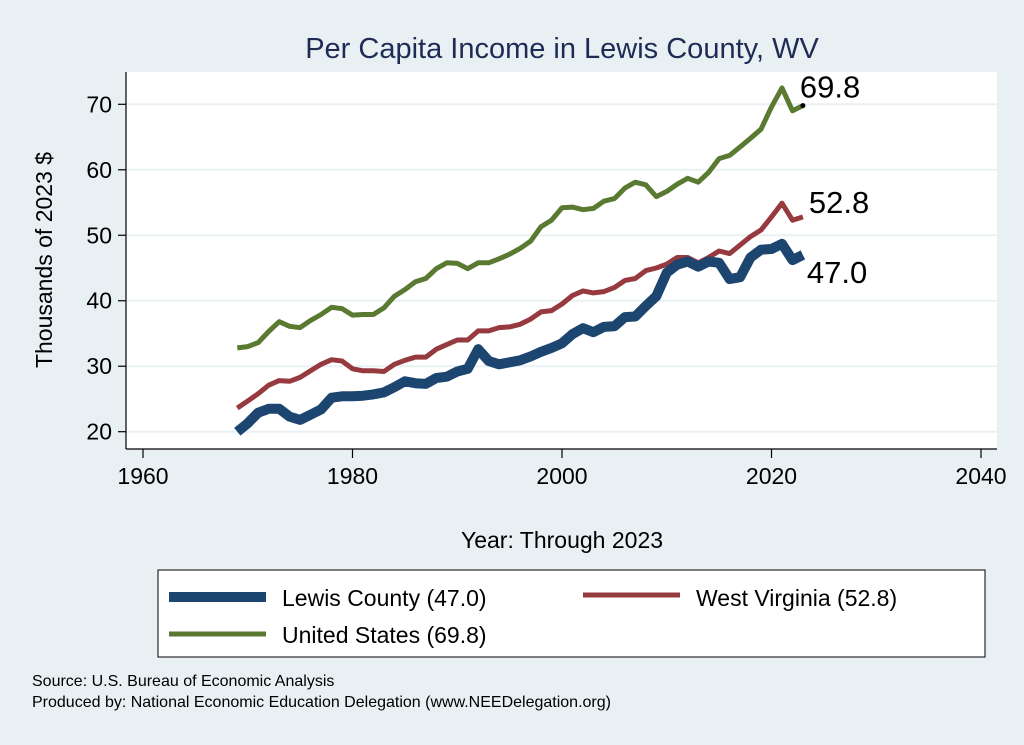 The image size is (1024, 745). What do you see at coordinates (520, 337) in the screenshot?
I see `series-line-lewis-county` at bounding box center [520, 337].